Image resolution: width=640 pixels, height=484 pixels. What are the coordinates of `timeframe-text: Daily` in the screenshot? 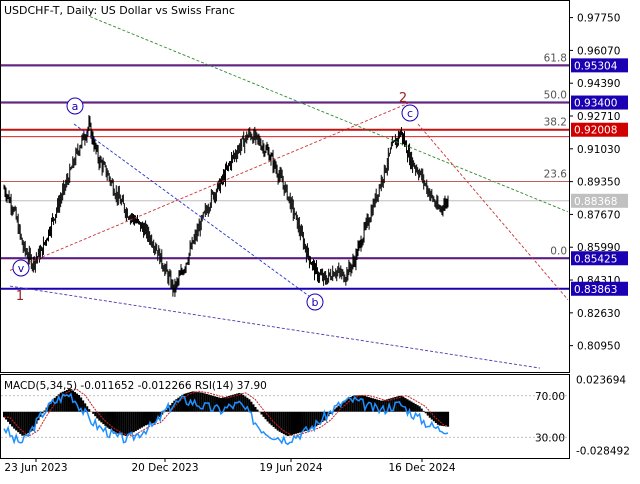 It's located at (80, 10).